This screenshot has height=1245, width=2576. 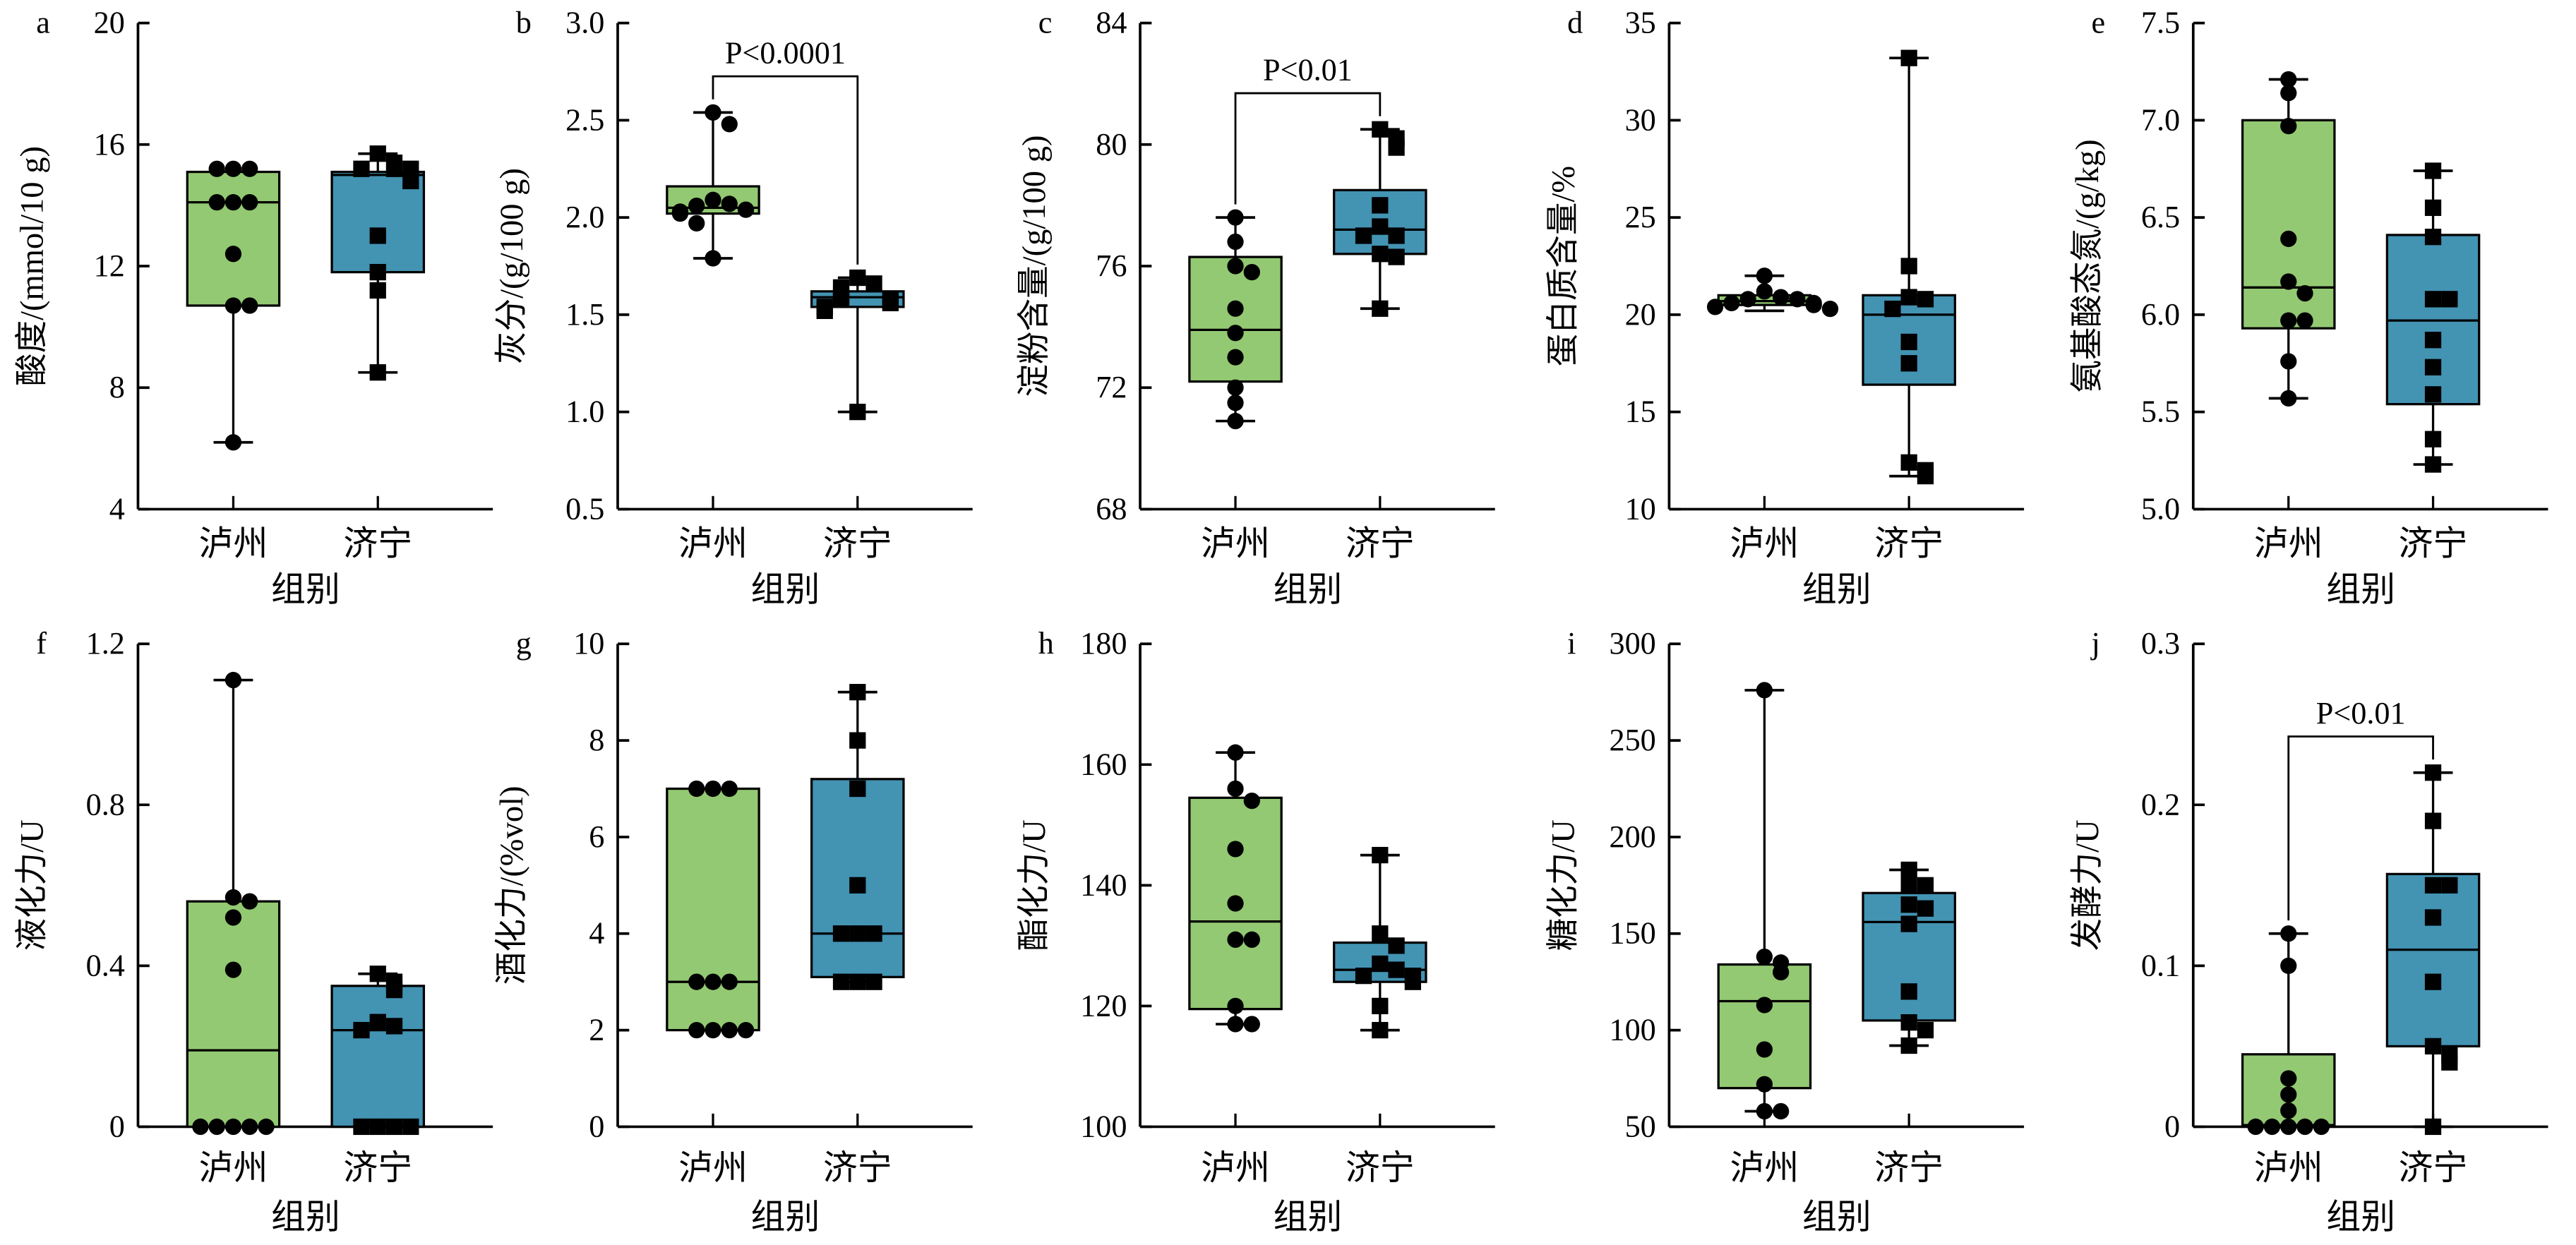 I want to click on panel-letter: d, so click(x=1575, y=23).